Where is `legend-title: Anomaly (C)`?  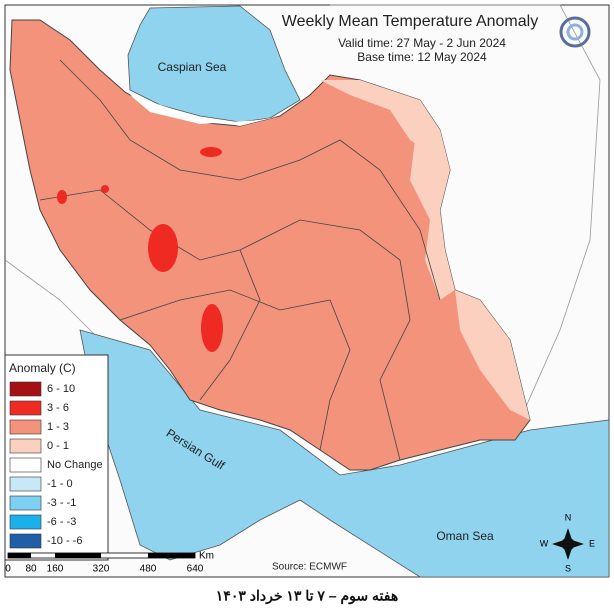
legend-title: Anomaly (C) is located at coordinates (42, 368).